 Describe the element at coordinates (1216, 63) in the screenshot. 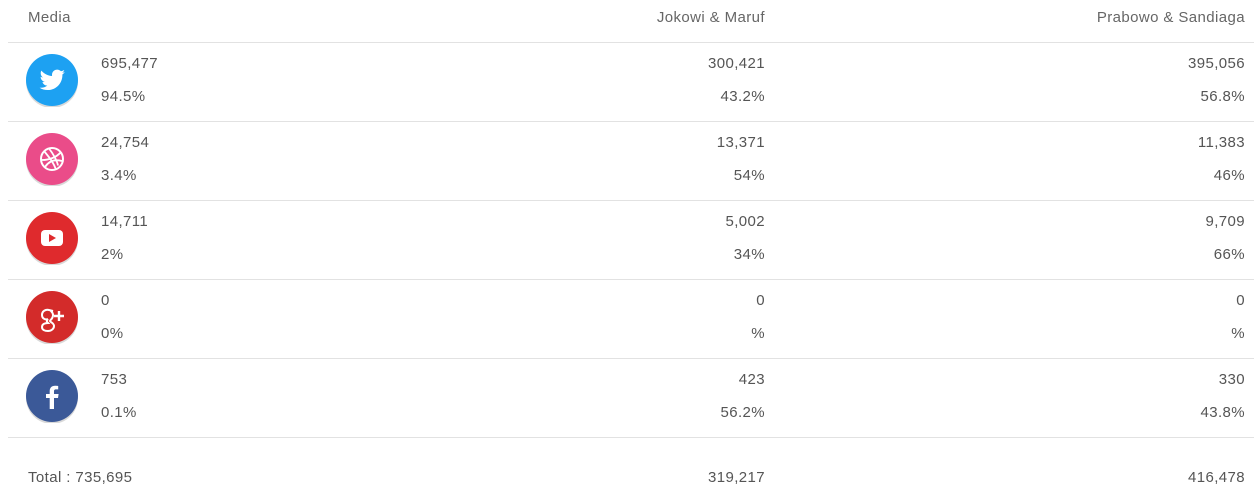

I see `prabowo-count: 395,056` at that location.